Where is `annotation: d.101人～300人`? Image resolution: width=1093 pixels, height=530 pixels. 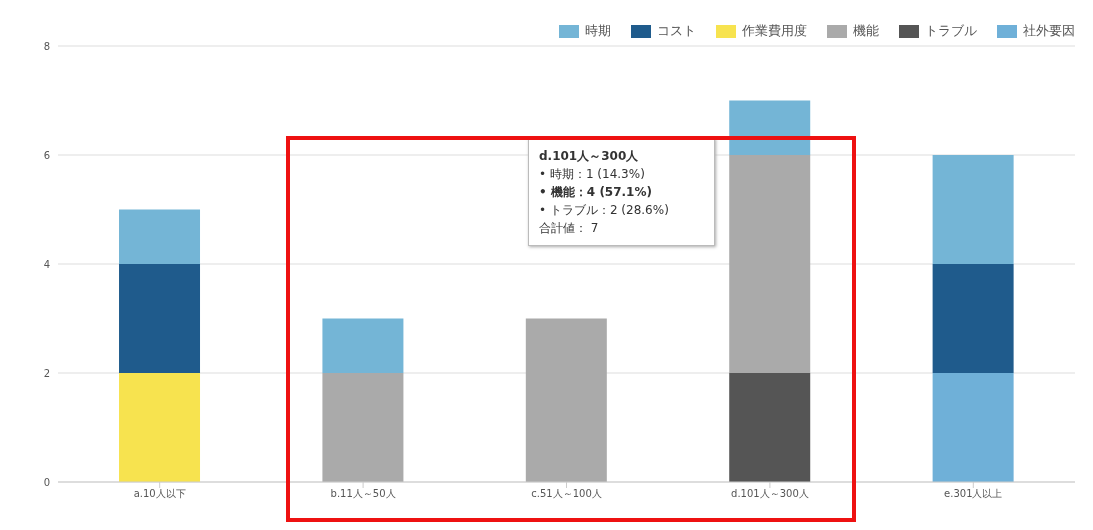 annotation: d.101人～300人 is located at coordinates (589, 156).